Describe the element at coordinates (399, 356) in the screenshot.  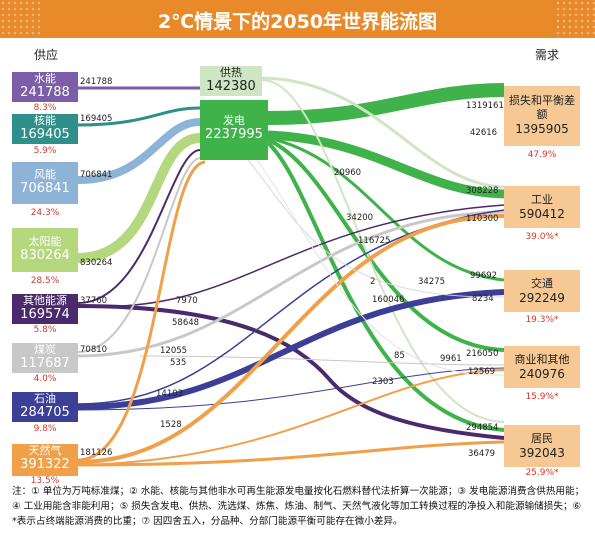
I see `flow-label: 85` at that location.